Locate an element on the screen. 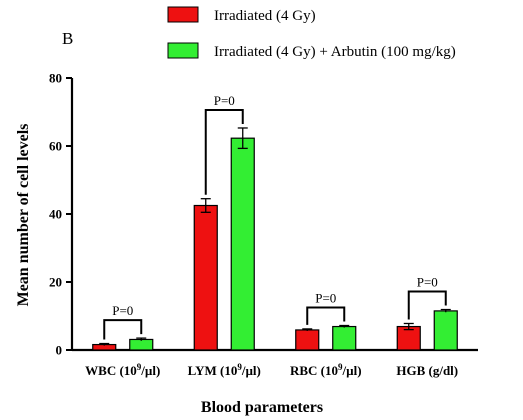 The width and height of the screenshot is (523, 420). x-tick-label: WBC (109/µl) is located at coordinates (122, 370).